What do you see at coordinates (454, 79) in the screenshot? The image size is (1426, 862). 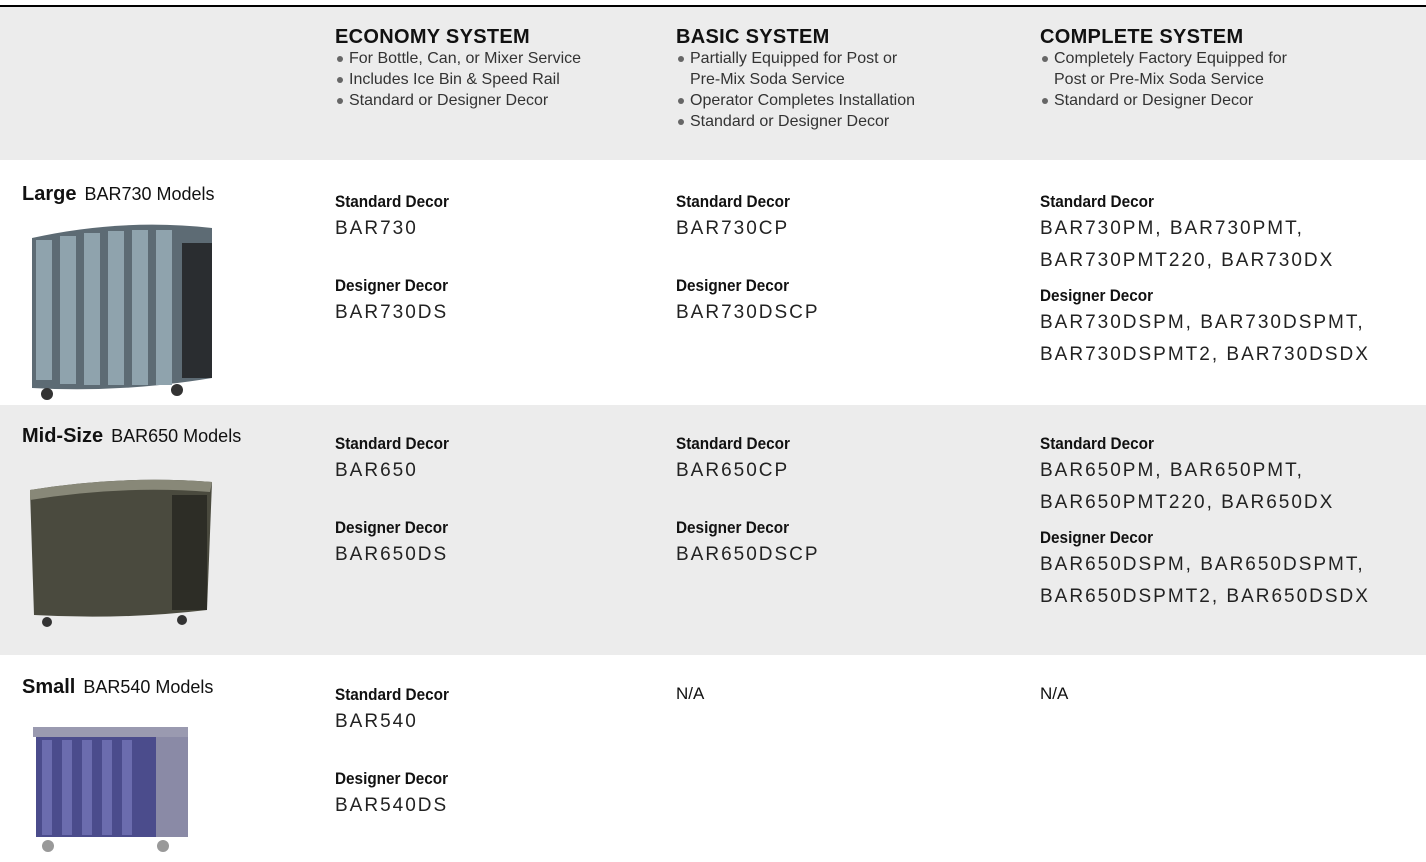 I see `bullet-line: Includes Ice Bin & Speed Rail` at bounding box center [454, 79].